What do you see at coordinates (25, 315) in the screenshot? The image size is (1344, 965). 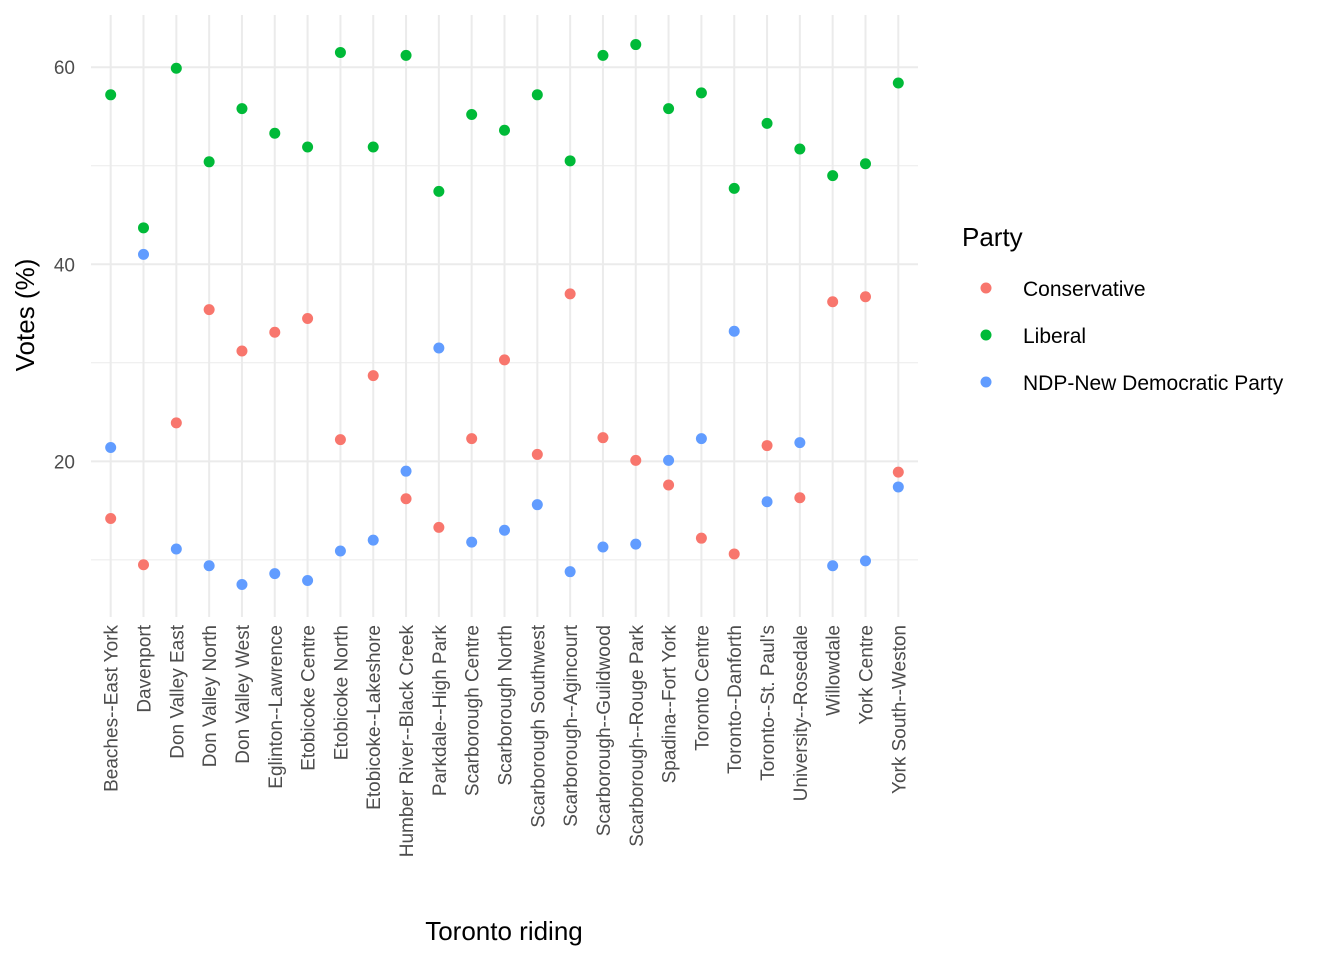 I see `y-axis-title: Votes (%)` at bounding box center [25, 315].